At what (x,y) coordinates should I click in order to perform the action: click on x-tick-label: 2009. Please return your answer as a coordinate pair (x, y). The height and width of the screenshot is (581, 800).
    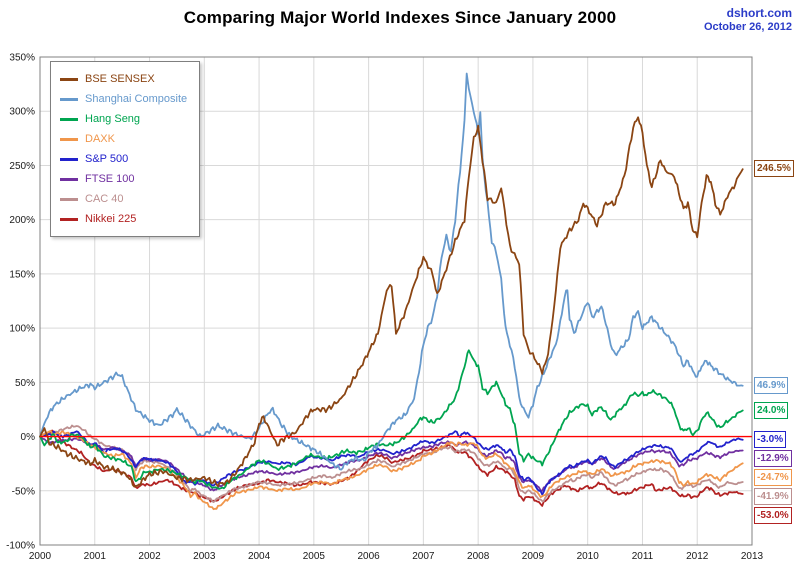
    Looking at the image, I should click on (533, 556).